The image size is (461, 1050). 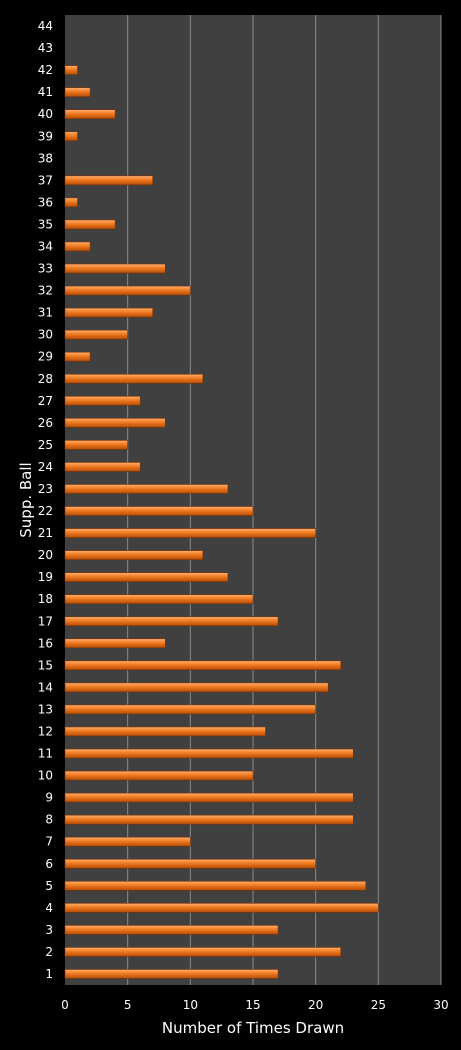 What do you see at coordinates (45, 467) in the screenshot?
I see `y-tick-label-24: 24` at bounding box center [45, 467].